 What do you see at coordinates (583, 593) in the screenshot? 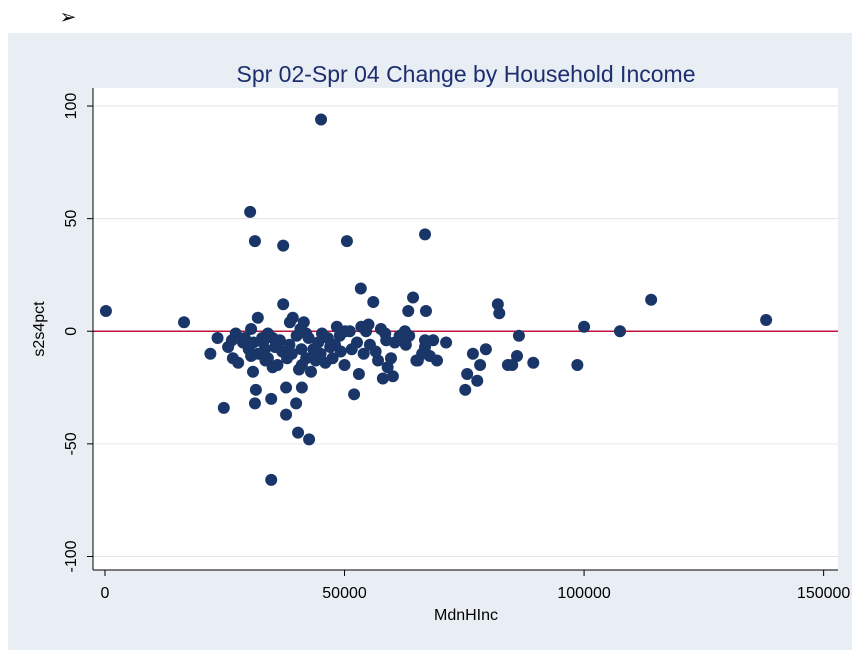
I see `x-tick-label: 100000` at bounding box center [583, 593].